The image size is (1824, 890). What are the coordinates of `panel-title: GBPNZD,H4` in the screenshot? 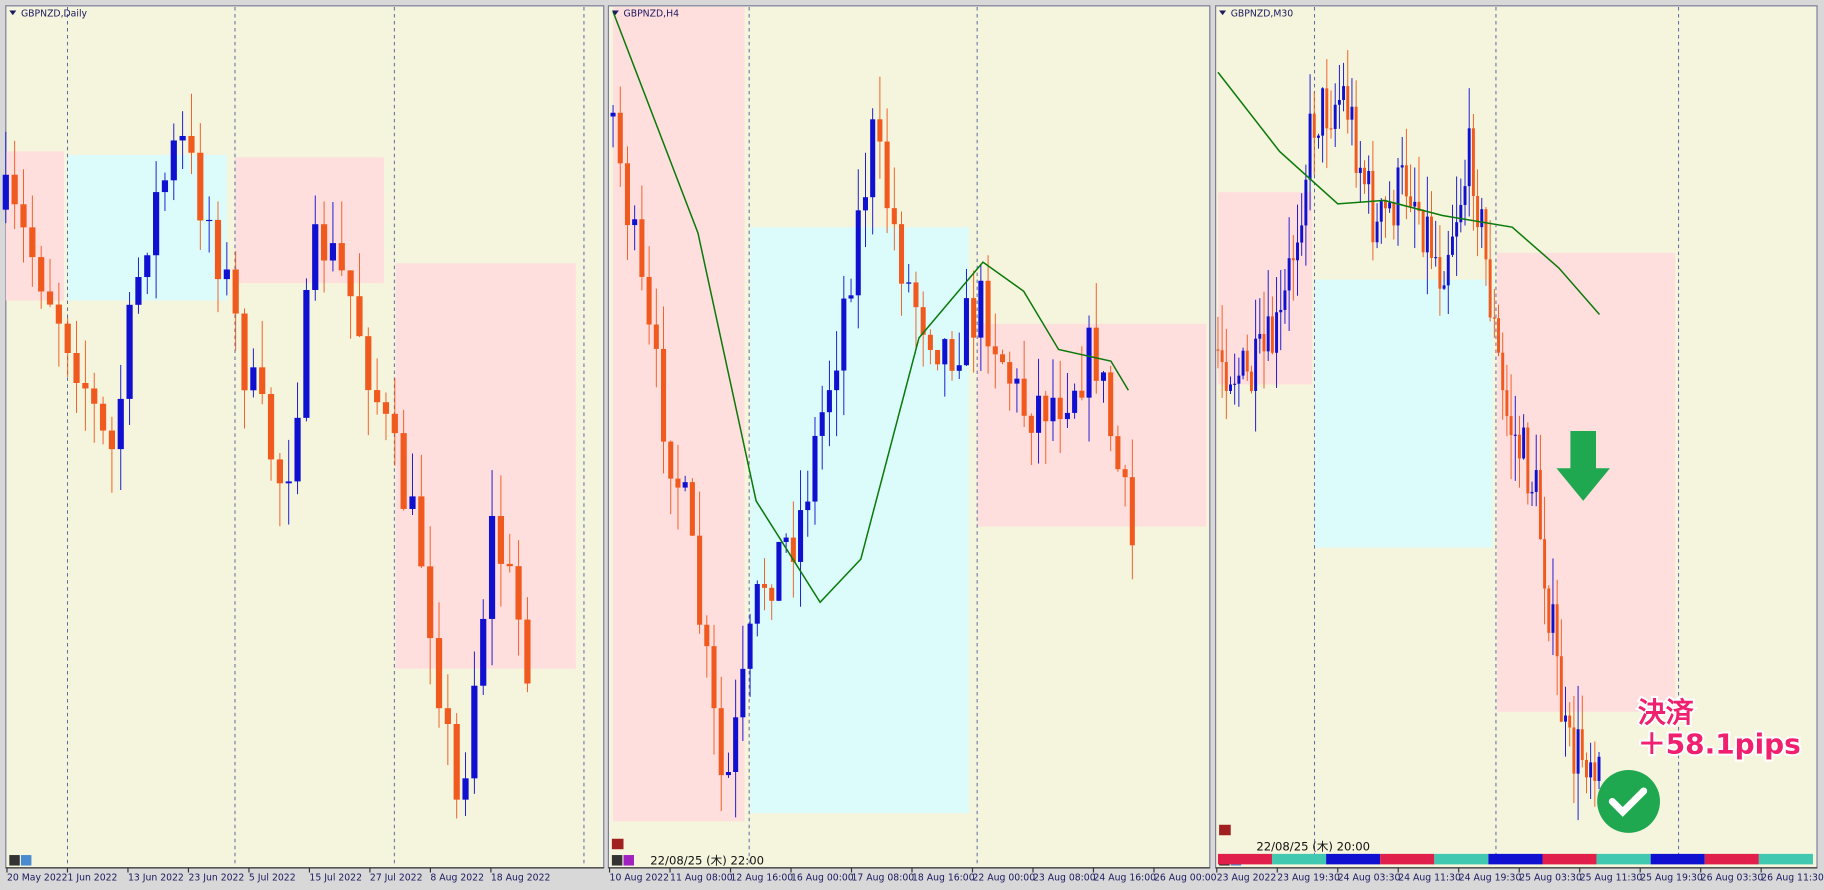 It's located at (652, 13).